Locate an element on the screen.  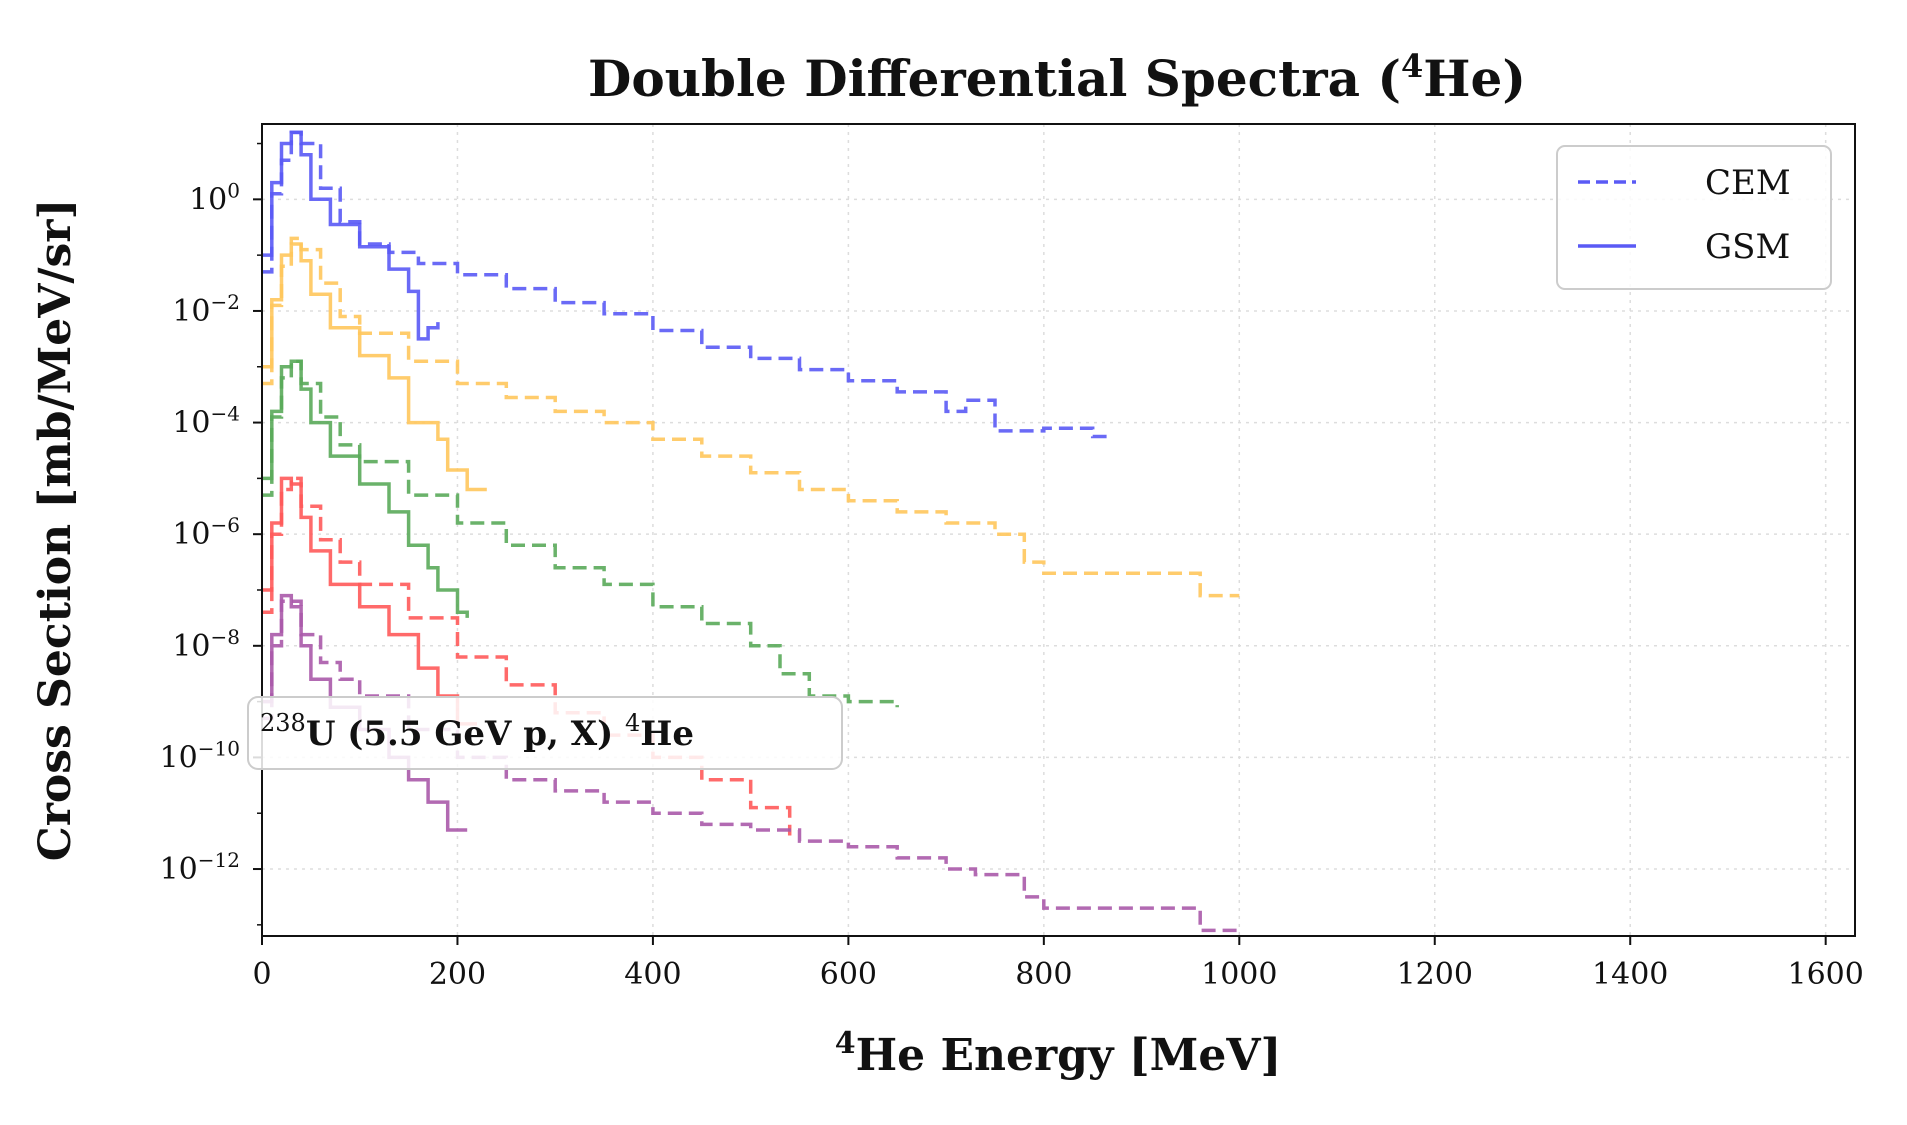
series-9-gsm is located at coordinates (365, 712).